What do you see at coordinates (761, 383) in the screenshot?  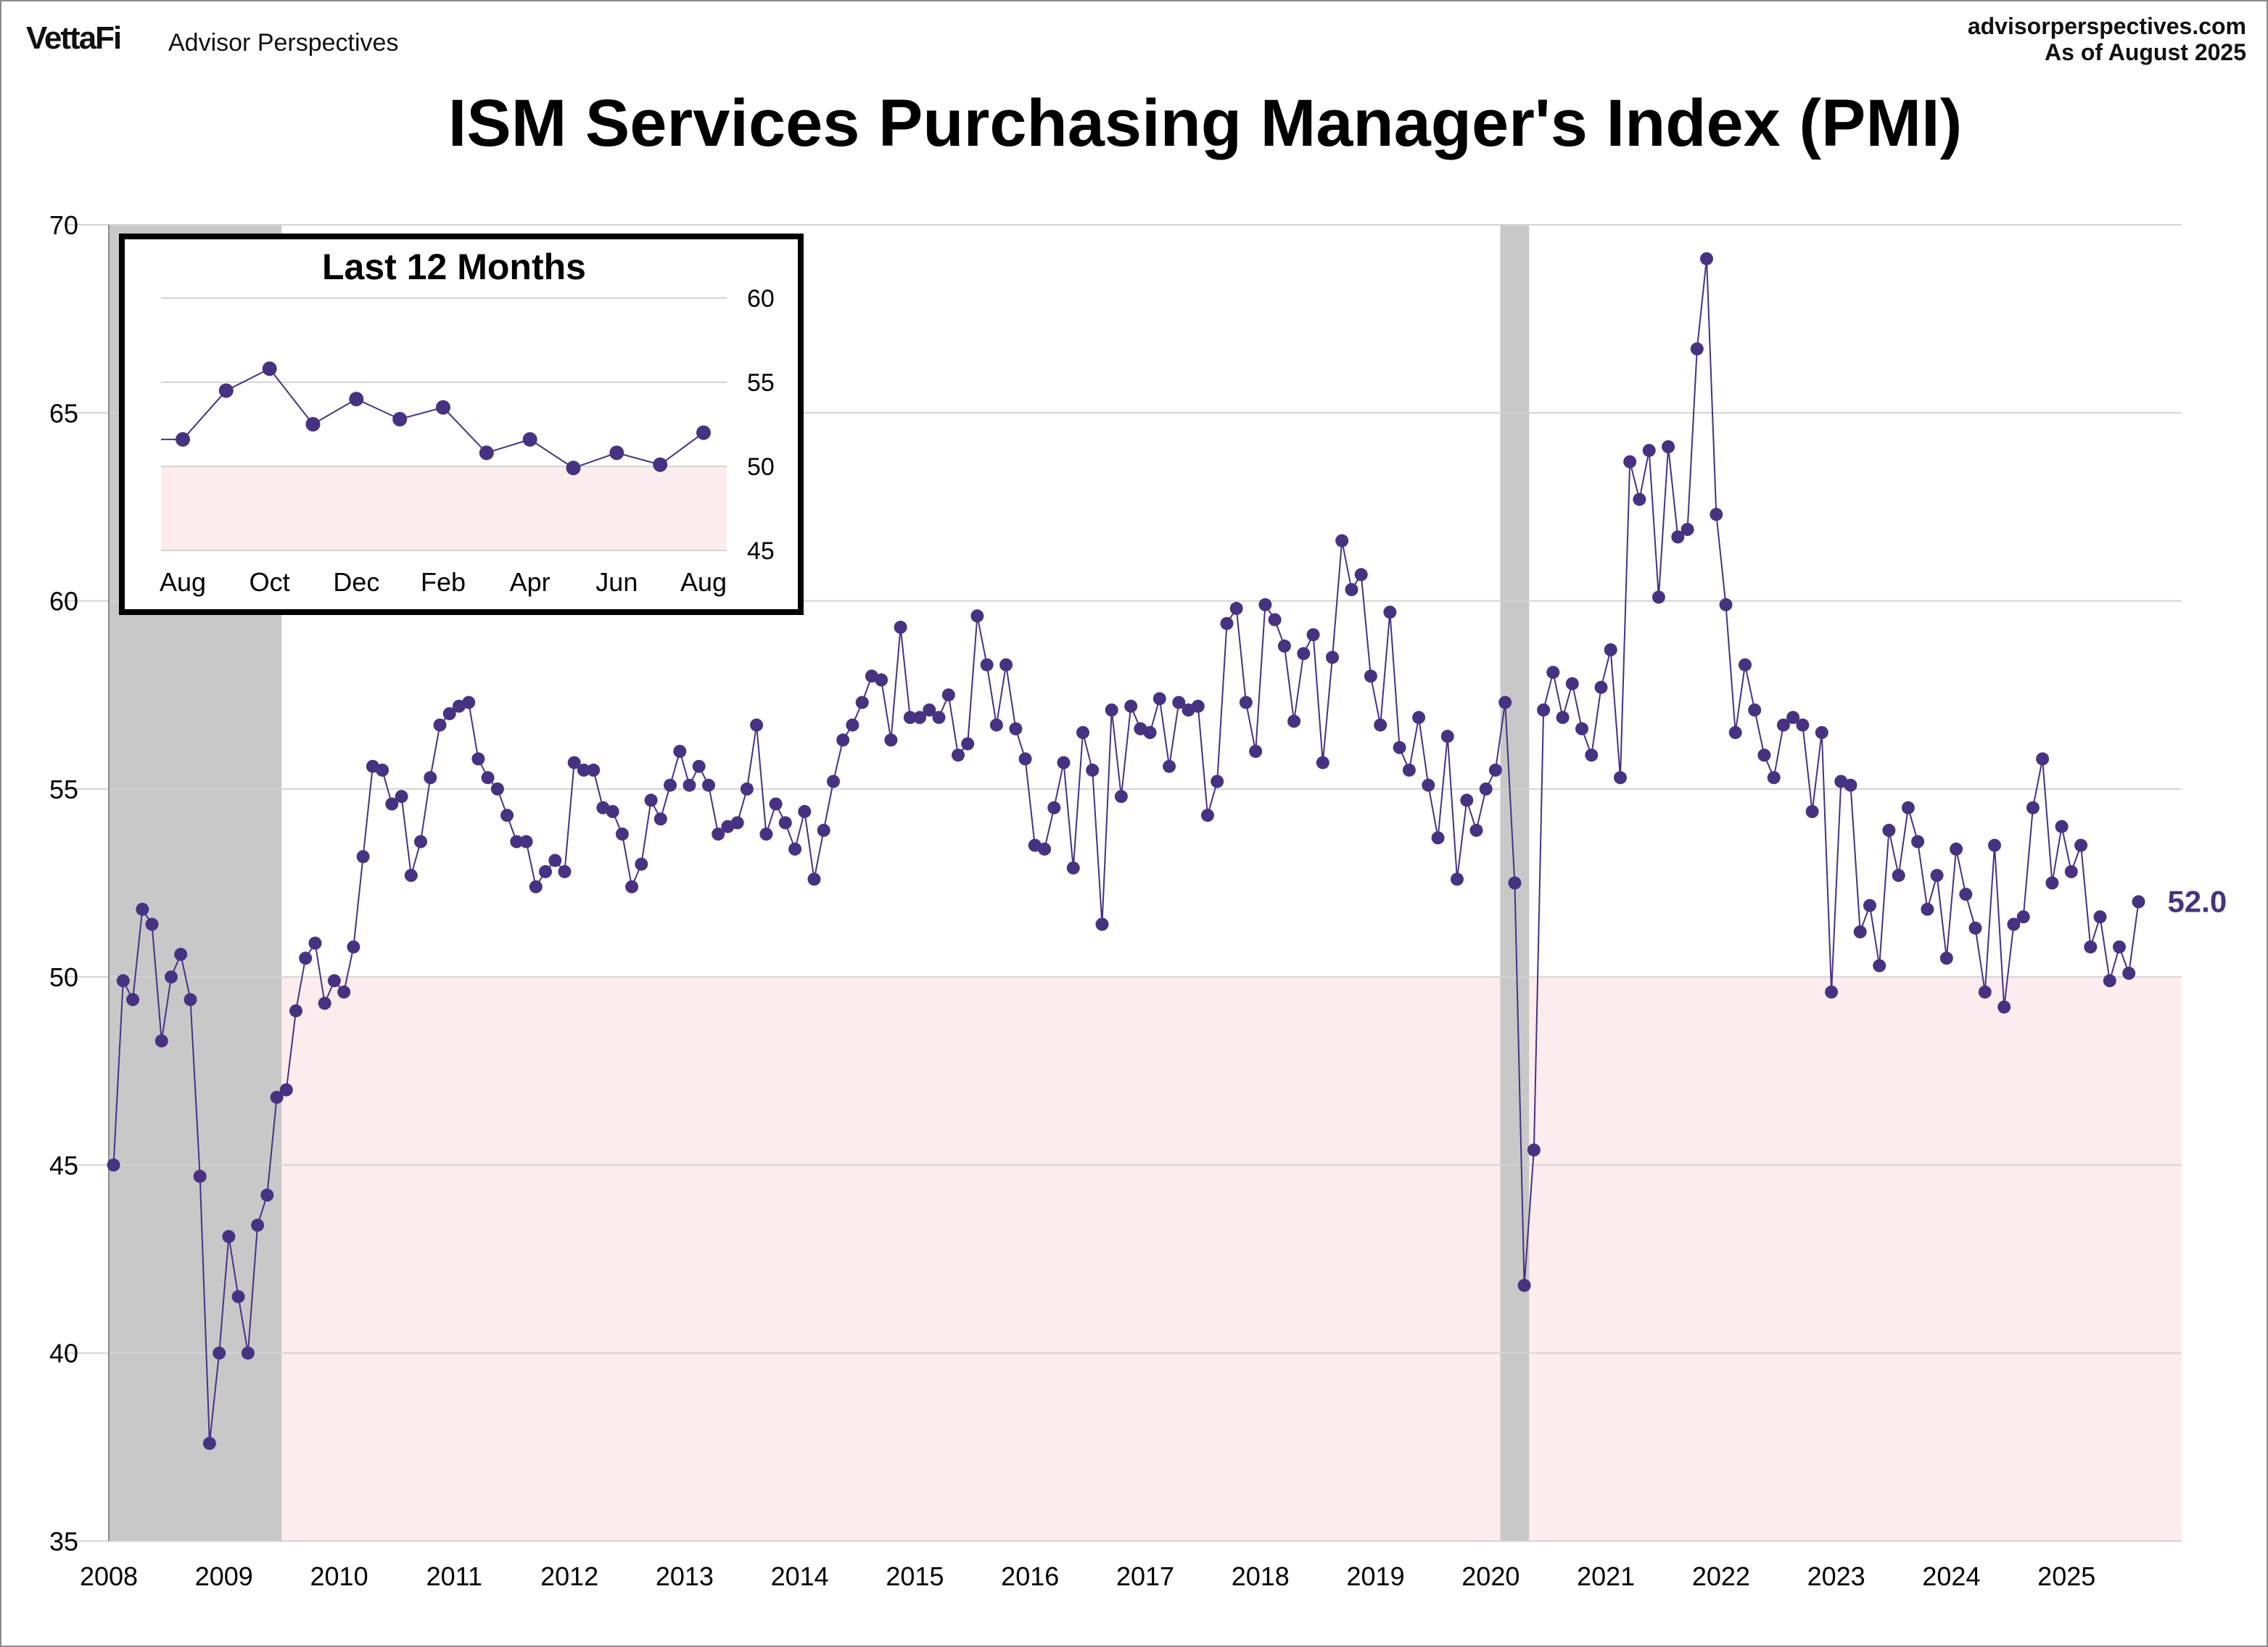 I see `inset-y-tick-label-55: 55` at bounding box center [761, 383].